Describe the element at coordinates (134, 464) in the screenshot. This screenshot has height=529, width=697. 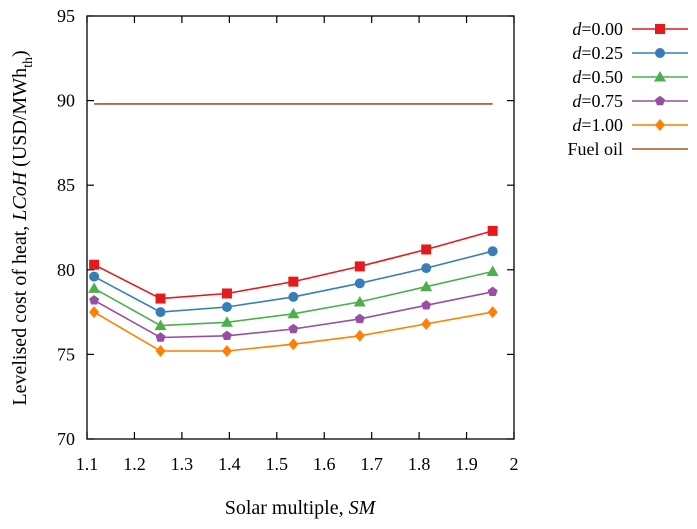
I see `x-tick-label: 1.2` at that location.